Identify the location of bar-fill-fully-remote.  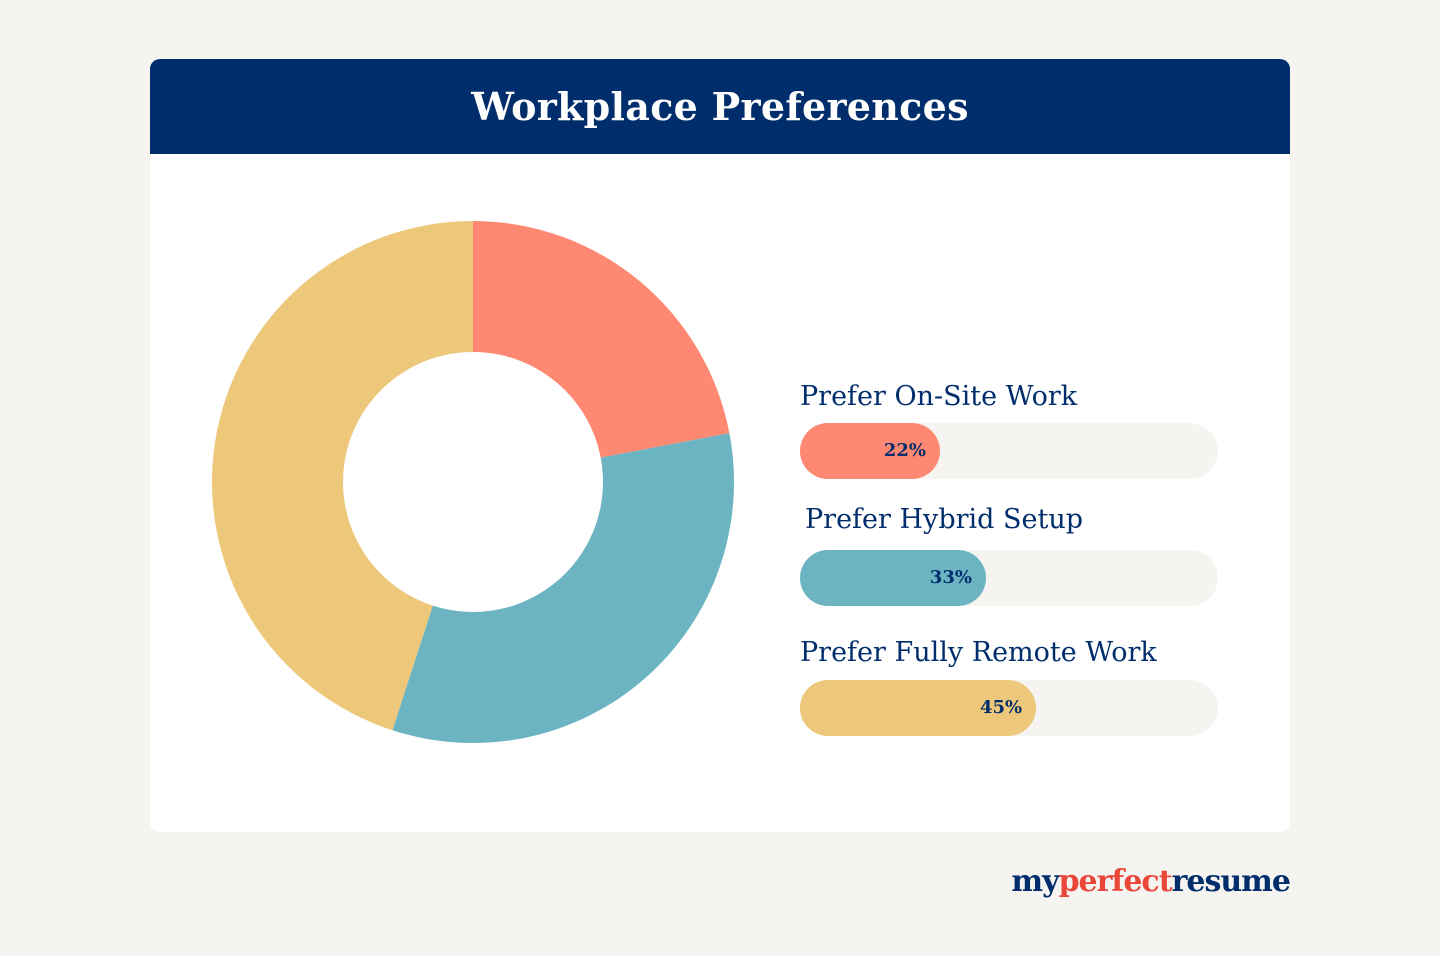
(918, 708).